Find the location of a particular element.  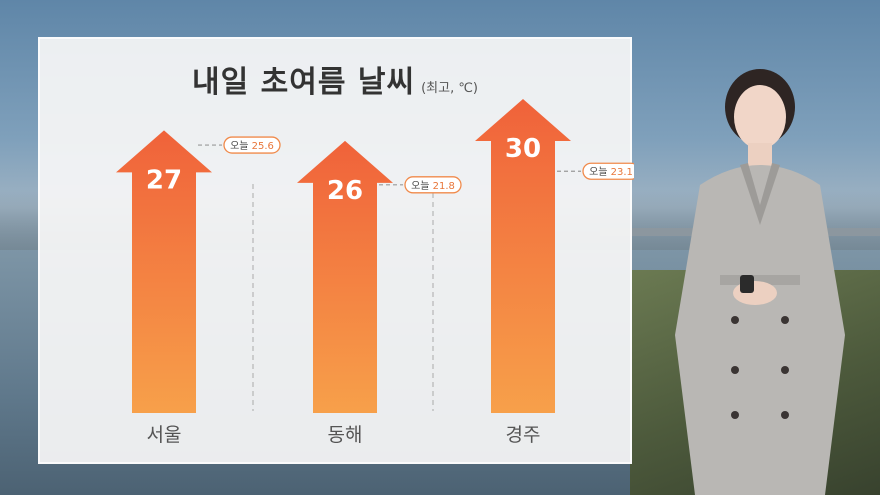

tomorrow-value-label: 26 is located at coordinates (345, 191).